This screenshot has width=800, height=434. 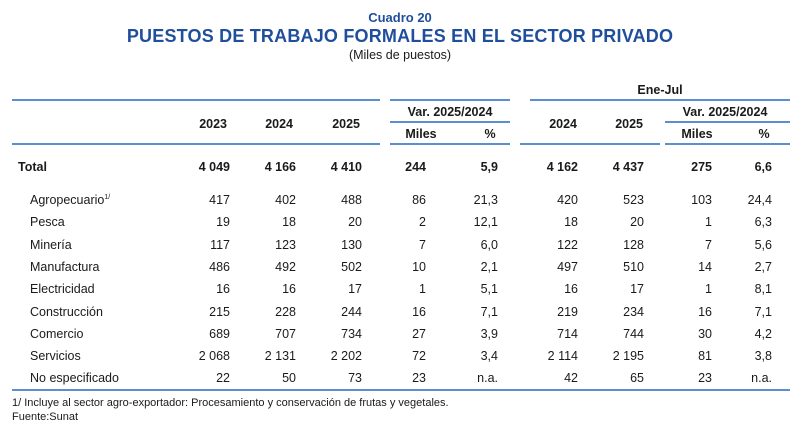 What do you see at coordinates (567, 200) in the screenshot?
I see `table-cell: 420` at bounding box center [567, 200].